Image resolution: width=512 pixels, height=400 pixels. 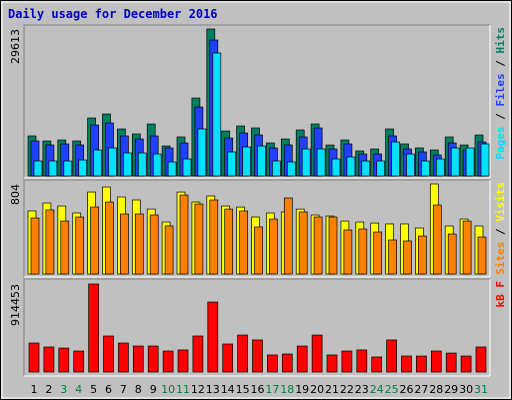 What do you see at coordinates (34, 389) in the screenshot?
I see `x-tick-label: 1` at bounding box center [34, 389].